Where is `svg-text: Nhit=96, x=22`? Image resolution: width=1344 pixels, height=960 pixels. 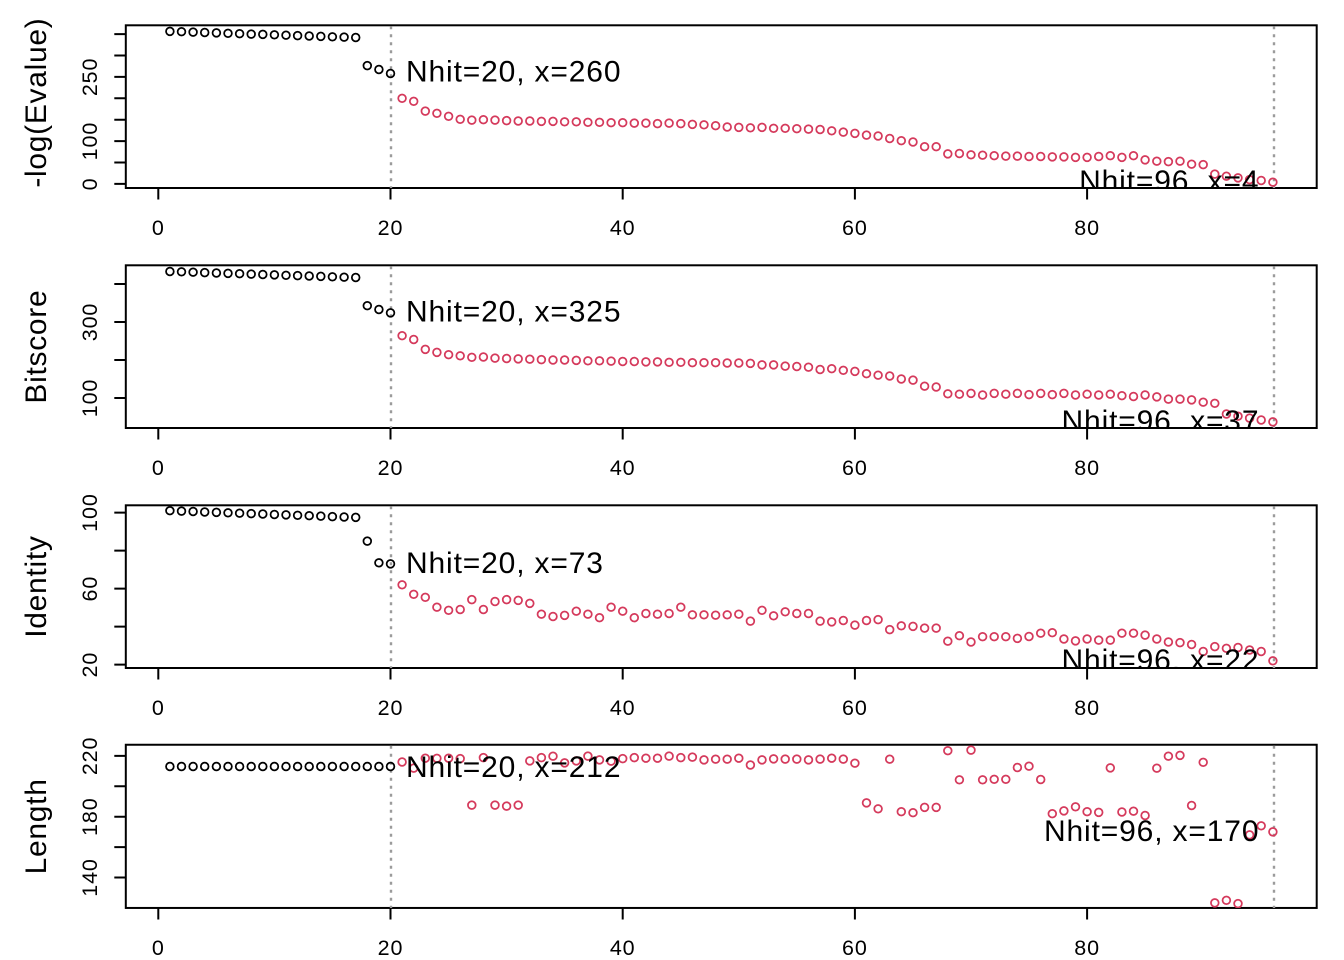
svg-text: Nhit=96, x=22 is located at coordinates (1161, 660).